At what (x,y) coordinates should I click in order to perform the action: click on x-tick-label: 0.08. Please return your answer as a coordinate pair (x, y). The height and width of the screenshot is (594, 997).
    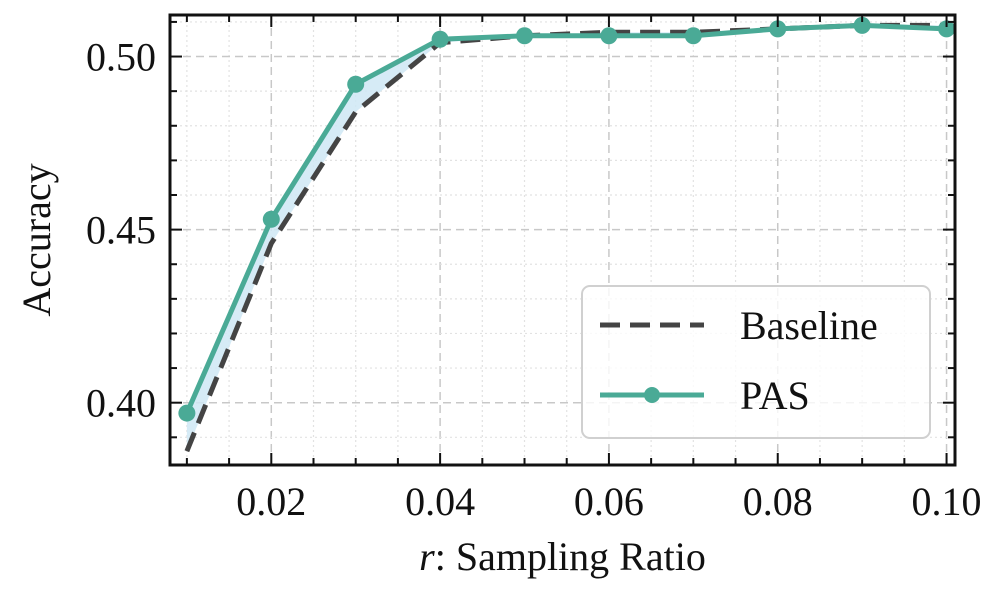
    Looking at the image, I should click on (778, 501).